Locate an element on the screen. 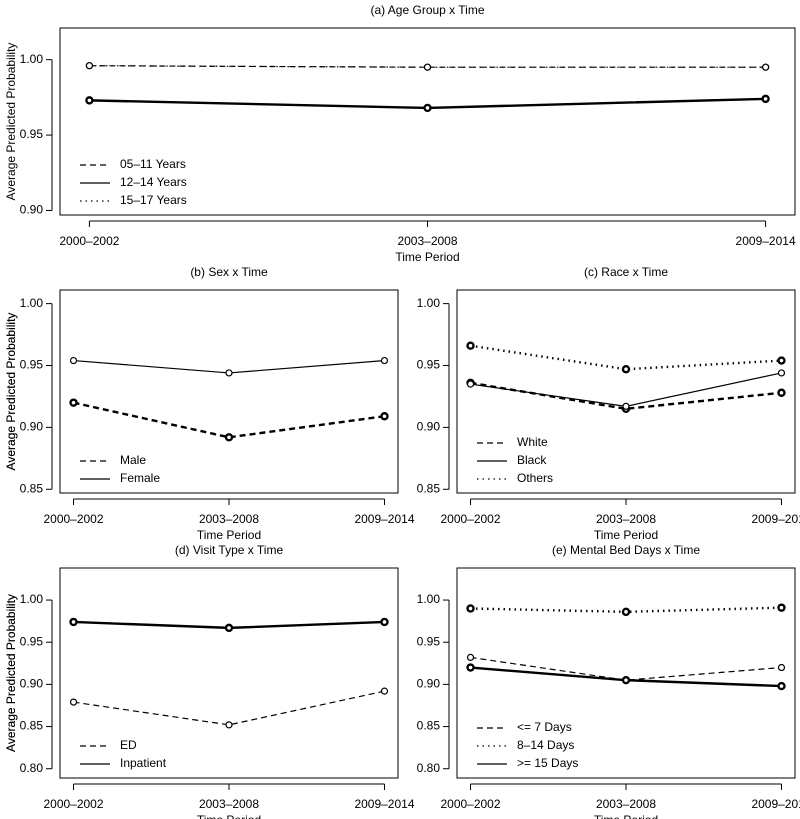 The width and height of the screenshot is (800, 819). legend-label: <= 7 Days is located at coordinates (544, 727).